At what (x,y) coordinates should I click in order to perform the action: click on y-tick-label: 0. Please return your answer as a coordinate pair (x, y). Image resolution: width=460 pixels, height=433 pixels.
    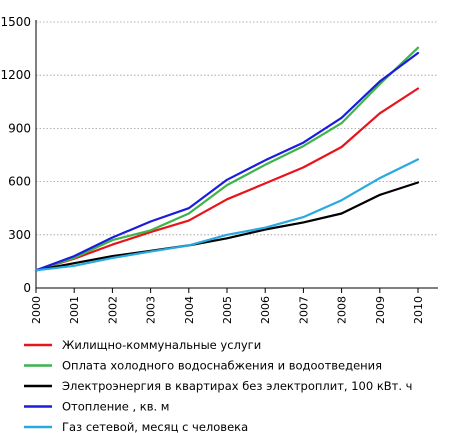
    Looking at the image, I should click on (27, 288).